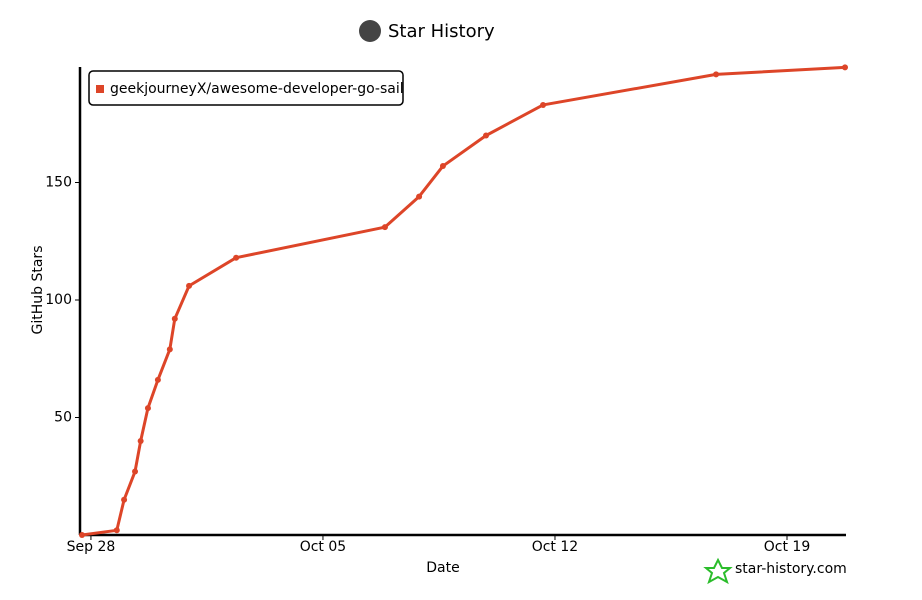 The width and height of the screenshot is (922, 600). Describe the element at coordinates (787, 547) in the screenshot. I see `x-tick-label: Oct 19` at that location.